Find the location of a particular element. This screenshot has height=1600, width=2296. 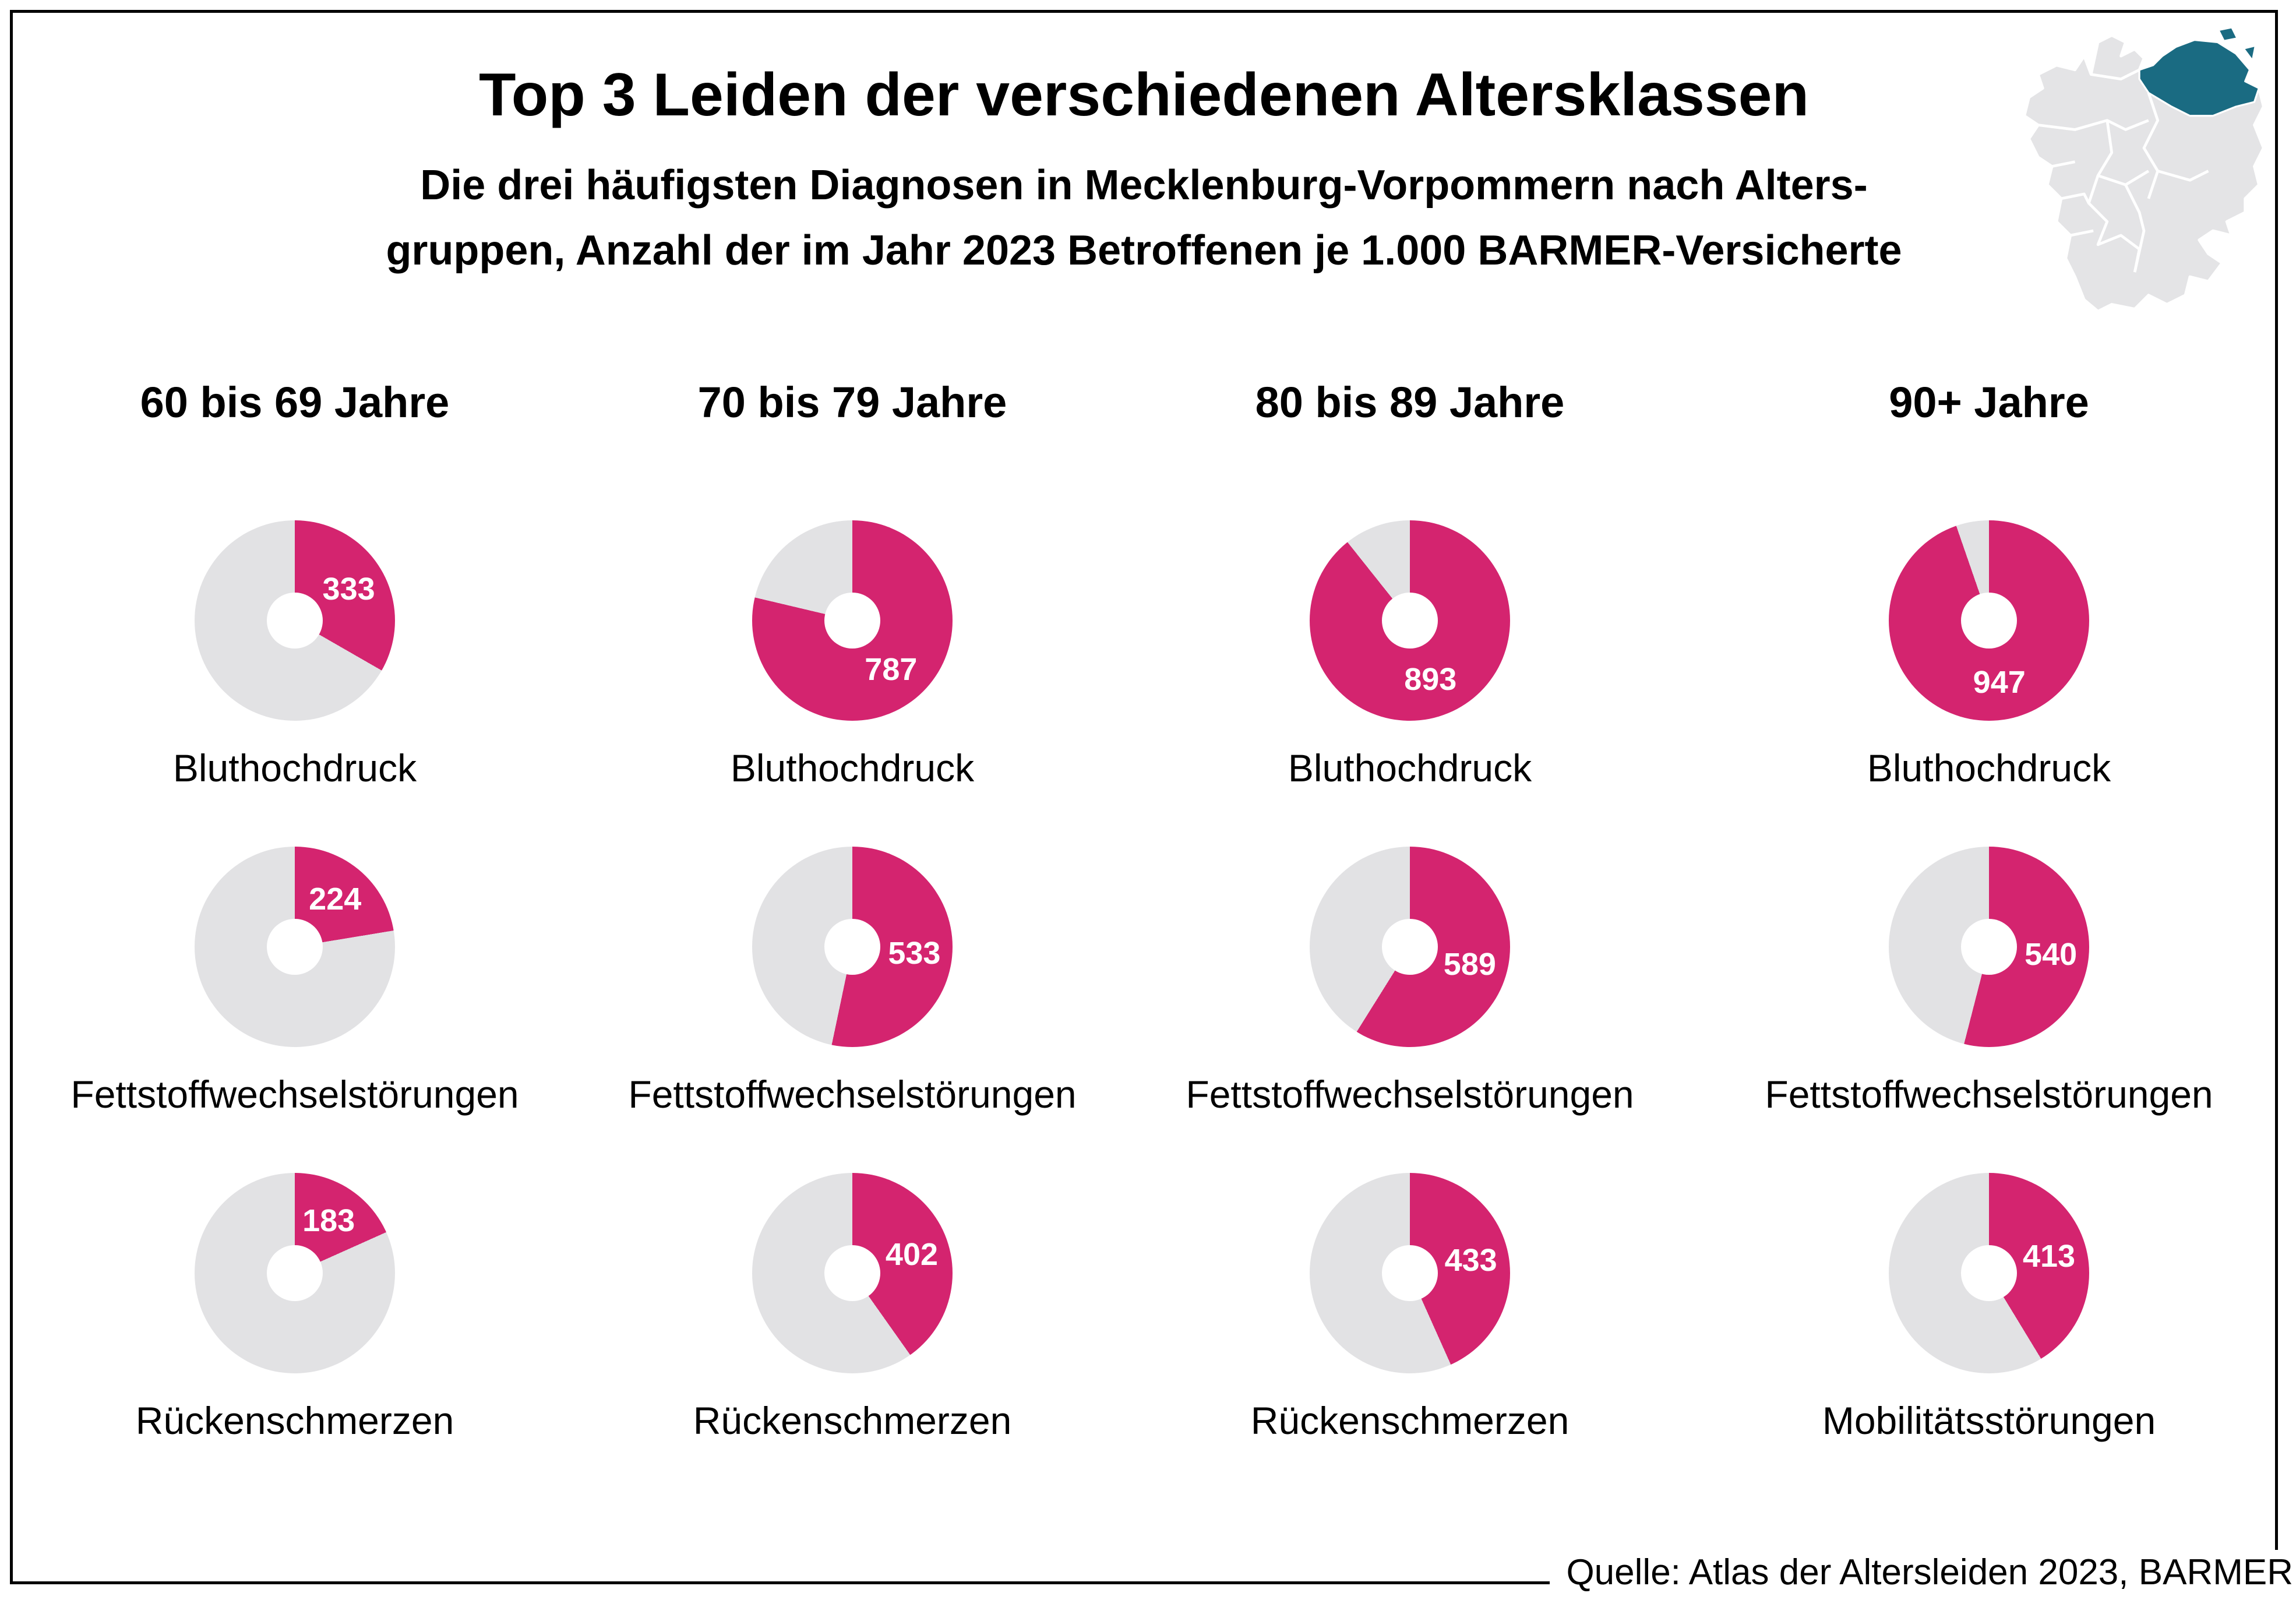

donut-row3-col2: 402 is located at coordinates (853, 1273).